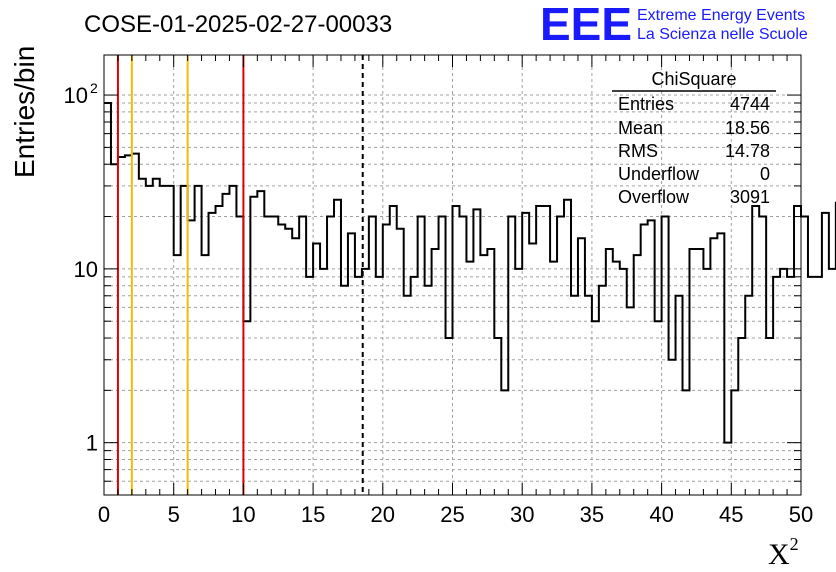  What do you see at coordinates (747, 128) in the screenshot?
I see `stats-value-mean: 18.56` at bounding box center [747, 128].